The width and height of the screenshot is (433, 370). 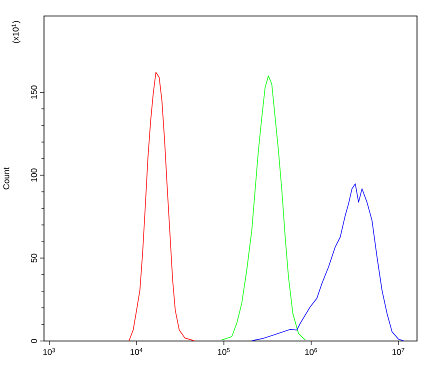 What do you see at coordinates (34, 258) in the screenshot?
I see `y-tick-label: 50` at bounding box center [34, 258].